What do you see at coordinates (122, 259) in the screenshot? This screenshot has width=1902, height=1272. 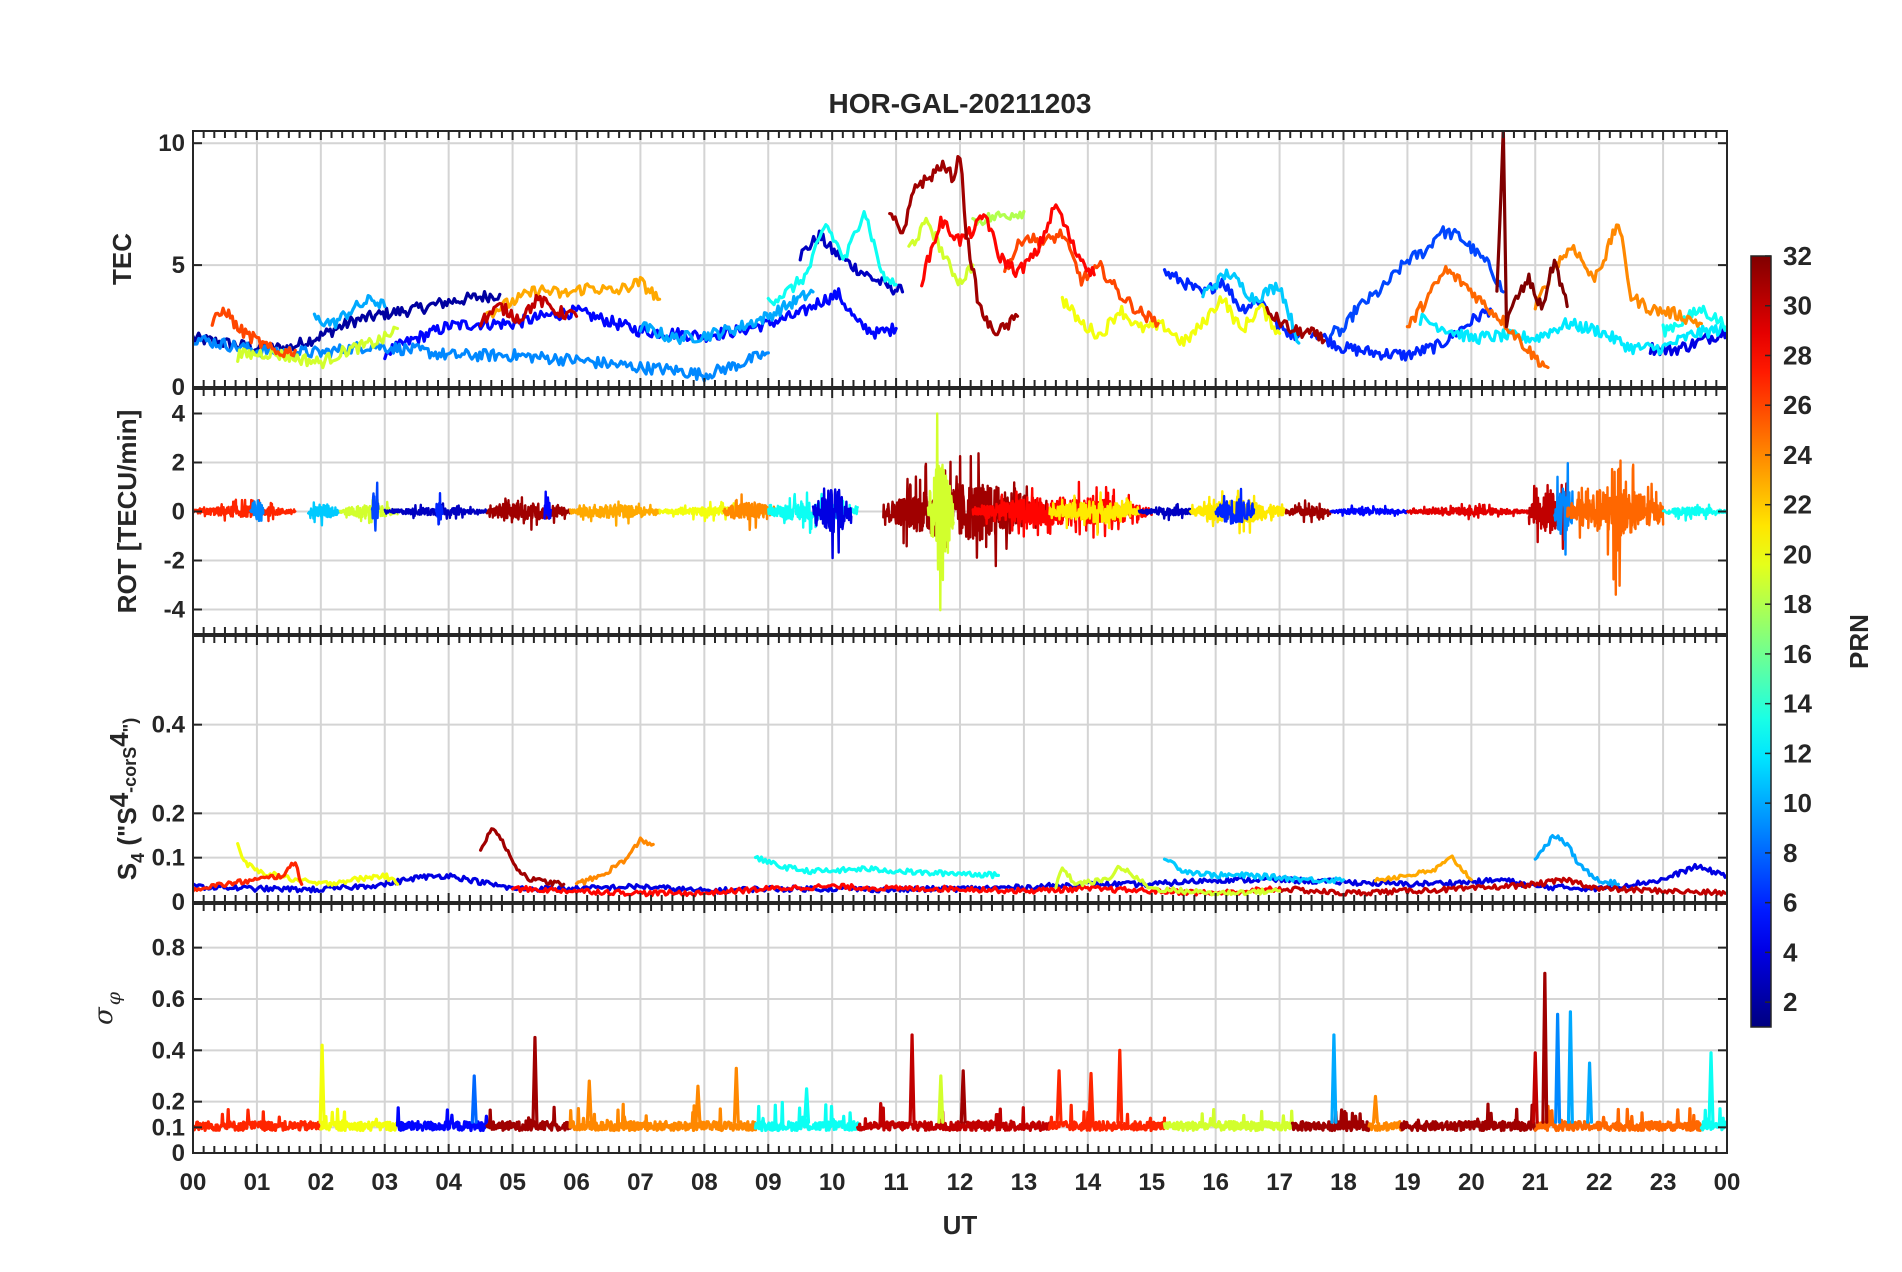 I see `y-axis-label-tec: TEC` at bounding box center [122, 259].